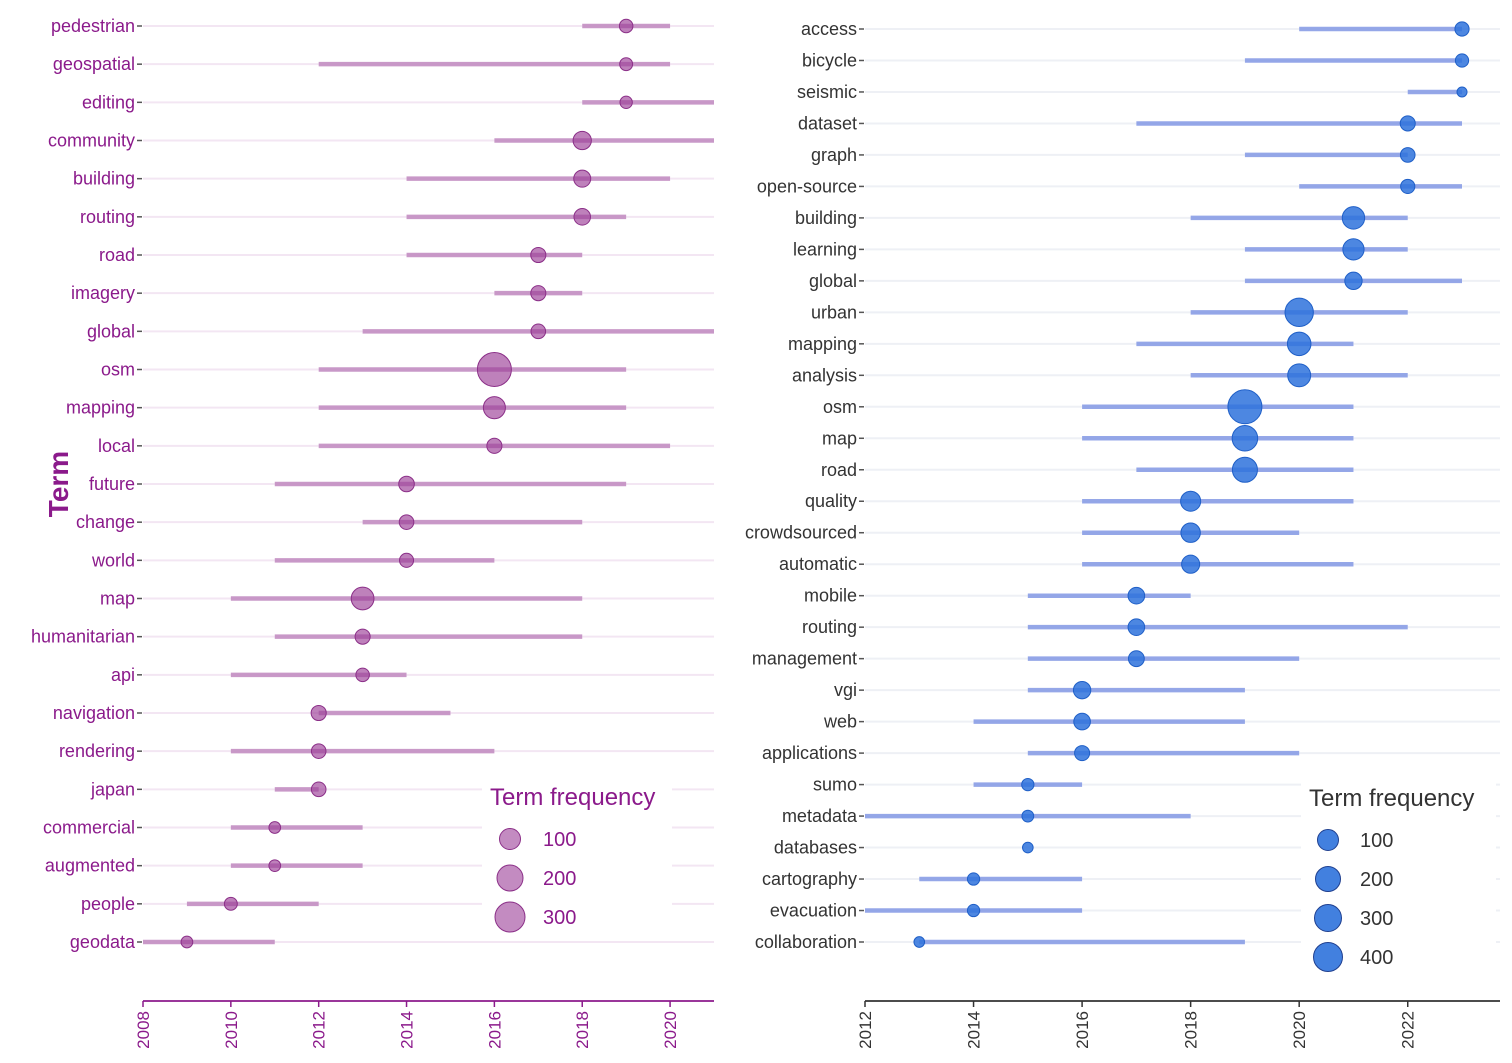  I want to click on term-label: geospatial, so click(94, 64).